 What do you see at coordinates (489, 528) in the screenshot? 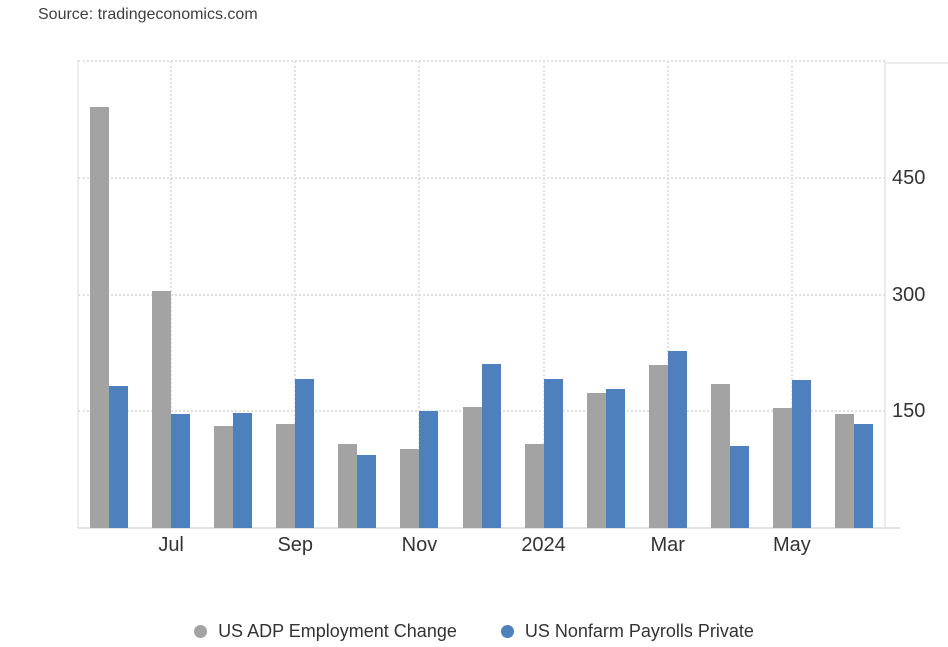
I see `x-axis-line` at bounding box center [489, 528].